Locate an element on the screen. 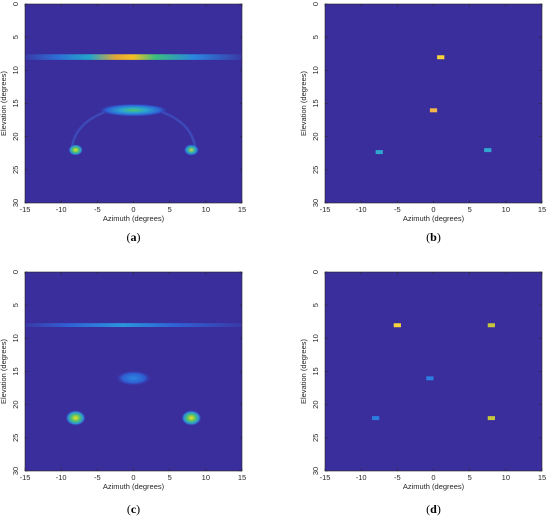 The width and height of the screenshot is (550, 523). panel-caption: (c) is located at coordinates (133, 509).